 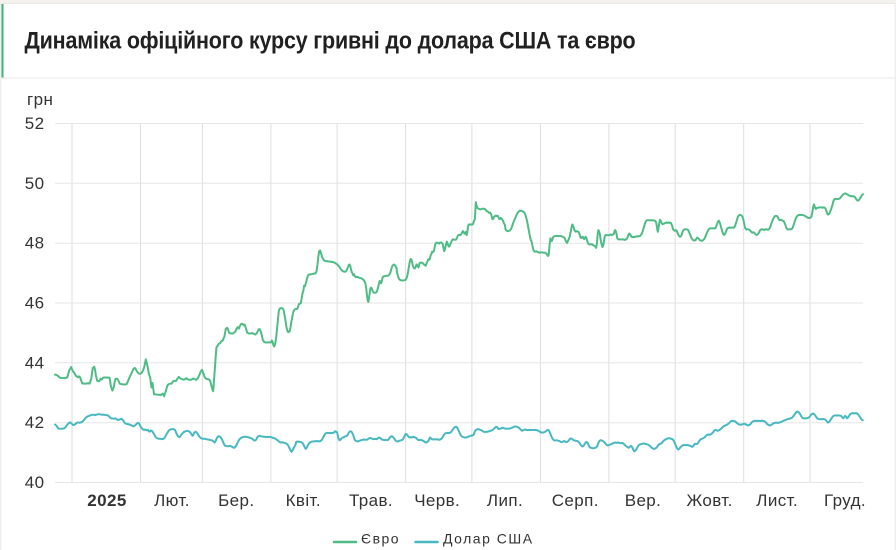 I want to click on svg-text: 50, so click(x=35, y=183).